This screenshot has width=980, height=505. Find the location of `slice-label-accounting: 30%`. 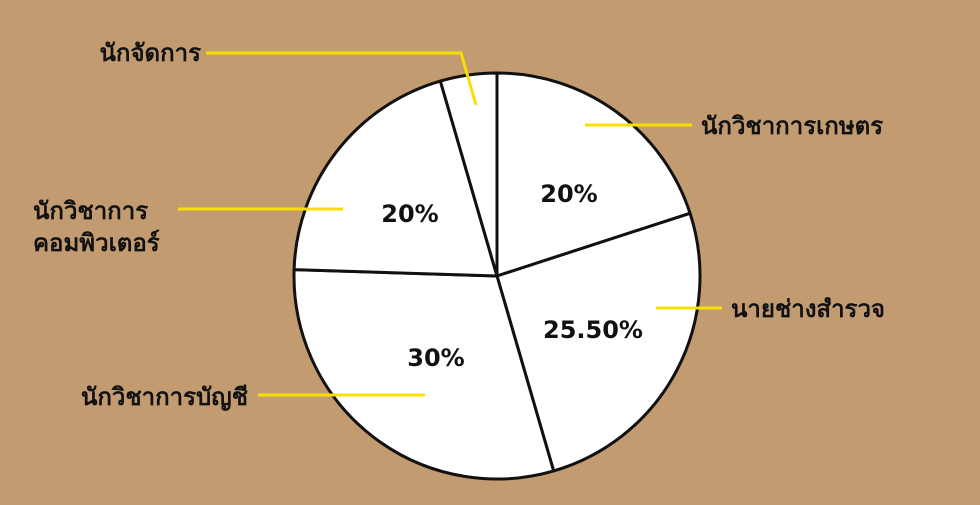

slice-label-accounting: 30% is located at coordinates (435, 358).